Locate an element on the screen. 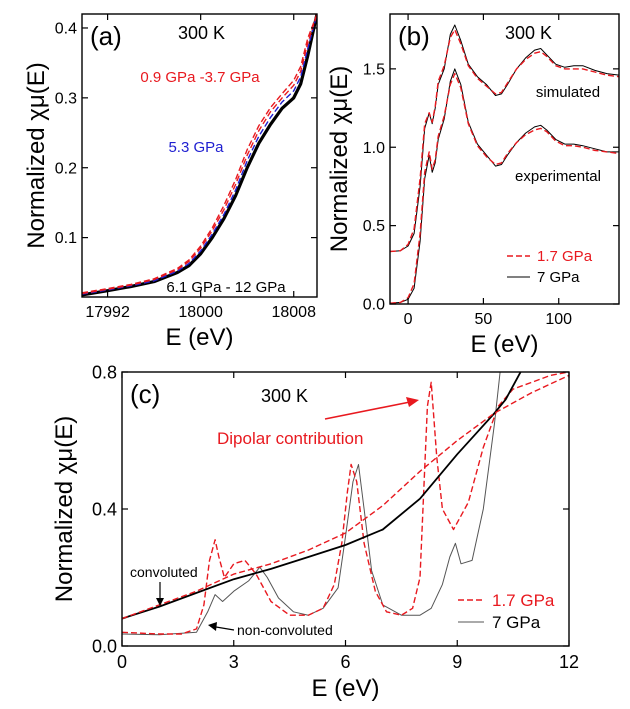 Image resolution: width=630 pixels, height=709 pixels. x-tick-label: 3 is located at coordinates (234, 662).